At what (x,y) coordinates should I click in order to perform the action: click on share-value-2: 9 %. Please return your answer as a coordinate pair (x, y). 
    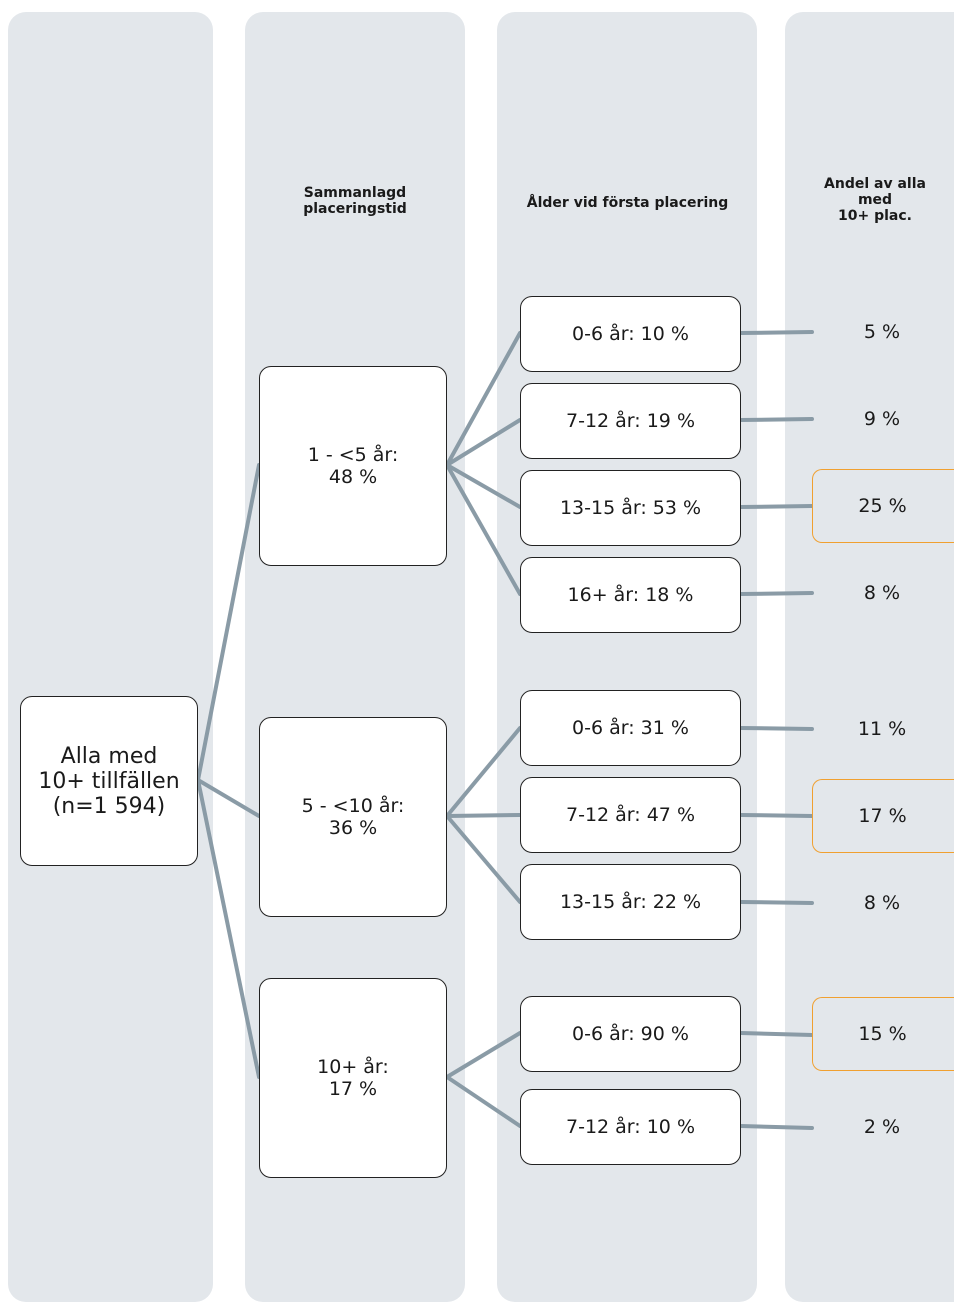
    Looking at the image, I should click on (882, 419).